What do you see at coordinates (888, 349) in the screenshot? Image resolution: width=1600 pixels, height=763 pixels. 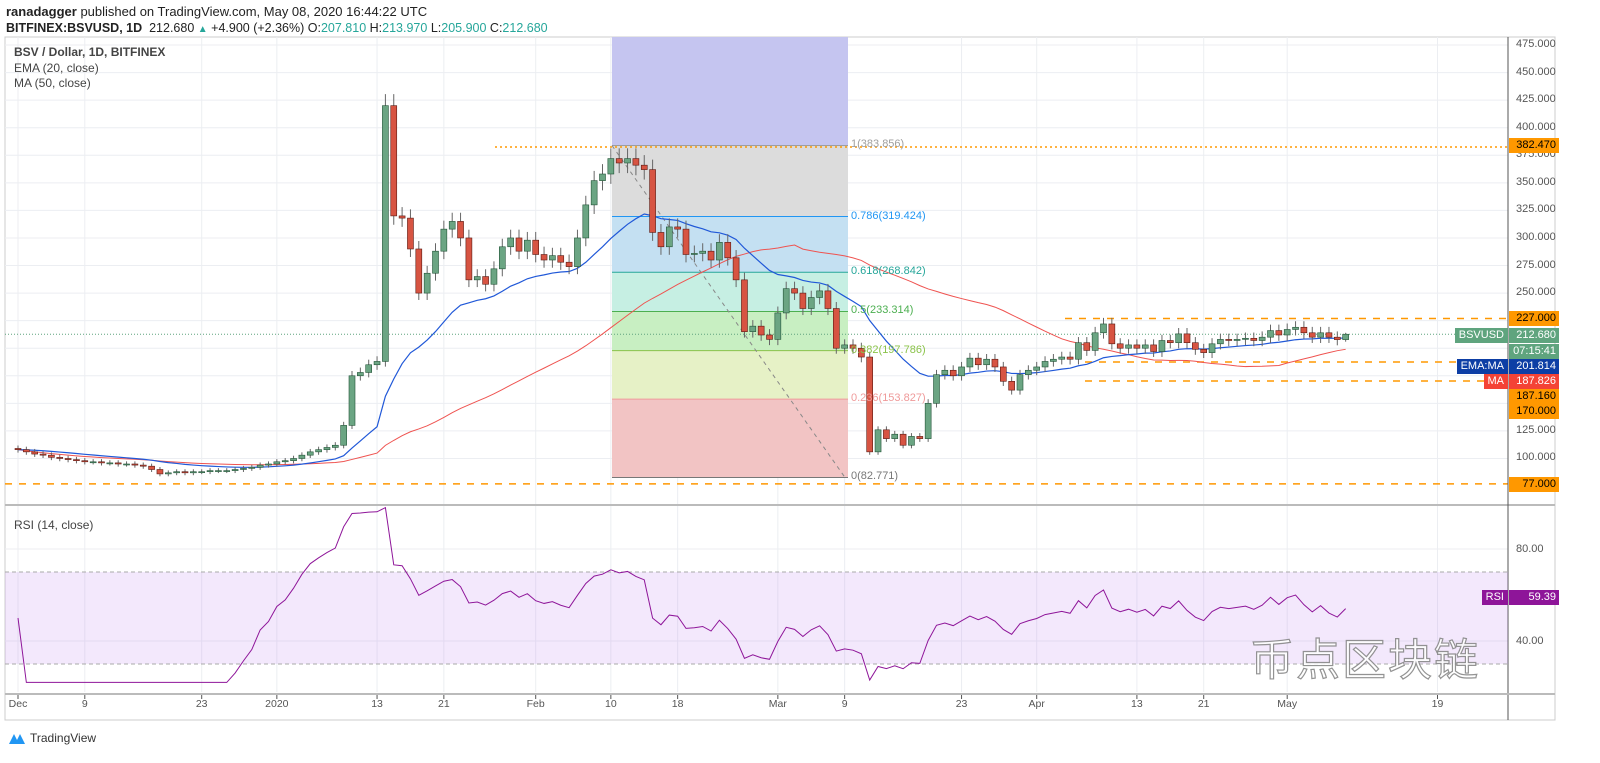 I see `fib-level-label: 0.382(197.786)` at bounding box center [888, 349].